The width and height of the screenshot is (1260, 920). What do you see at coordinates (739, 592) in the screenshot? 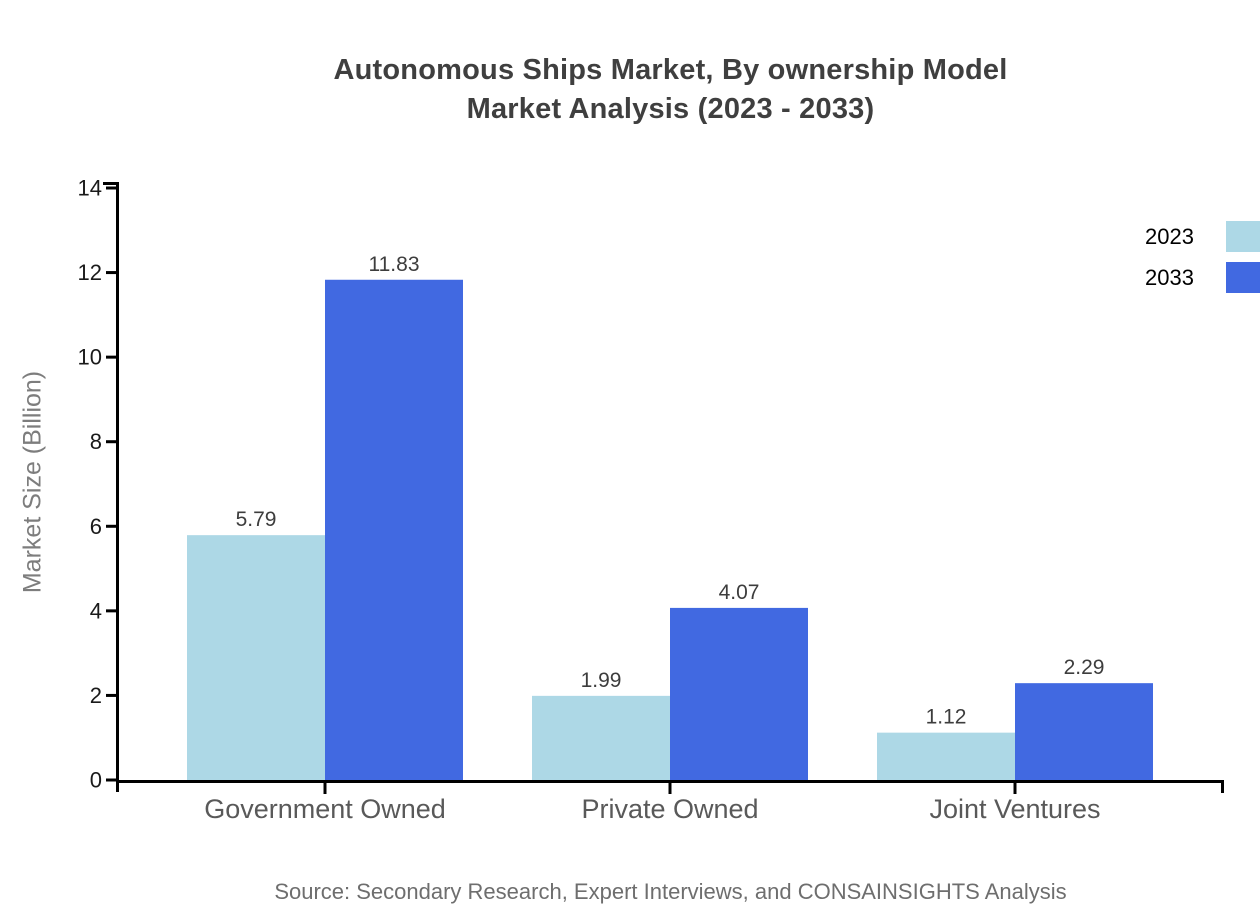
I see `bar-value-label: 4.07` at bounding box center [739, 592].